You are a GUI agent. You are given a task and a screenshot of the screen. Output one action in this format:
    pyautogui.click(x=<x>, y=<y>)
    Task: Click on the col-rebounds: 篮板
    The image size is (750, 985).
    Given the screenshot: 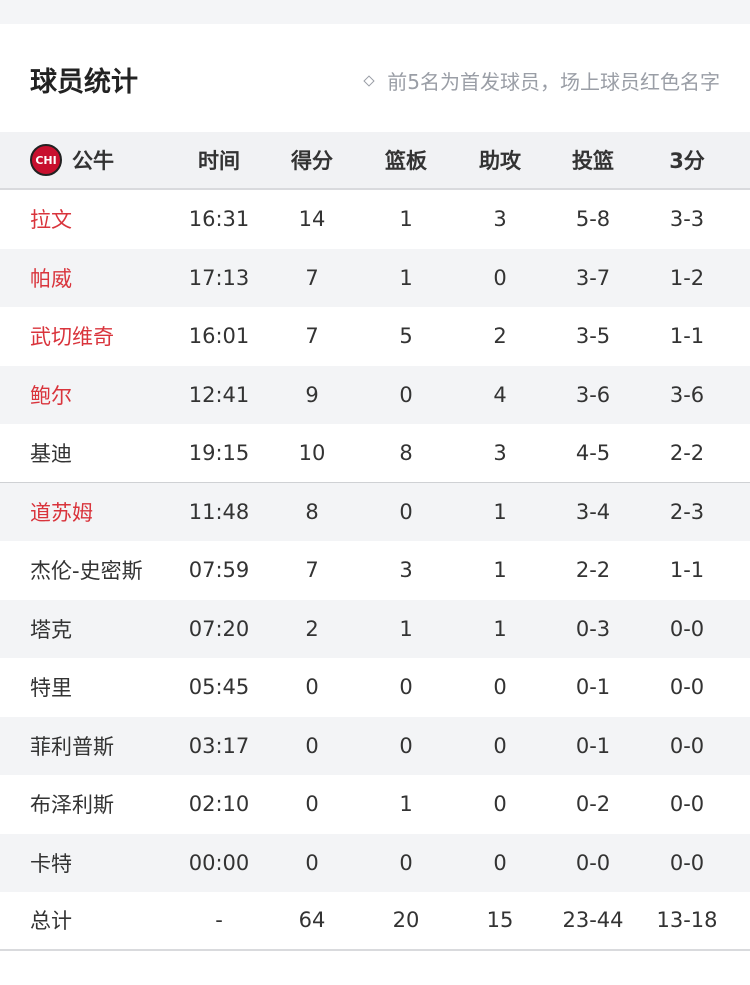 What is the action you would take?
    pyautogui.click(x=406, y=161)
    